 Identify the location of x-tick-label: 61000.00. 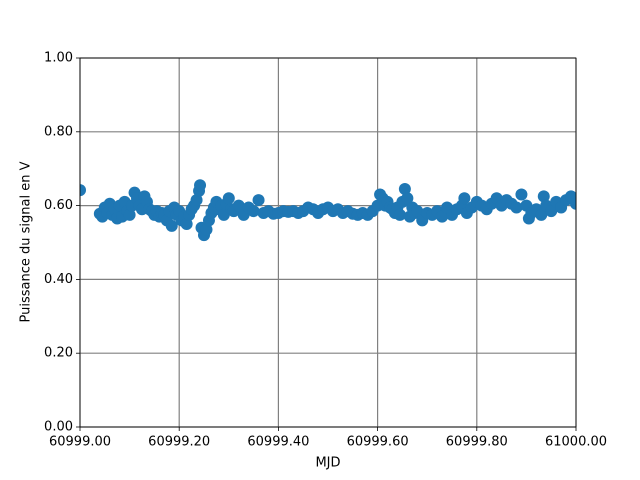
(576, 442).